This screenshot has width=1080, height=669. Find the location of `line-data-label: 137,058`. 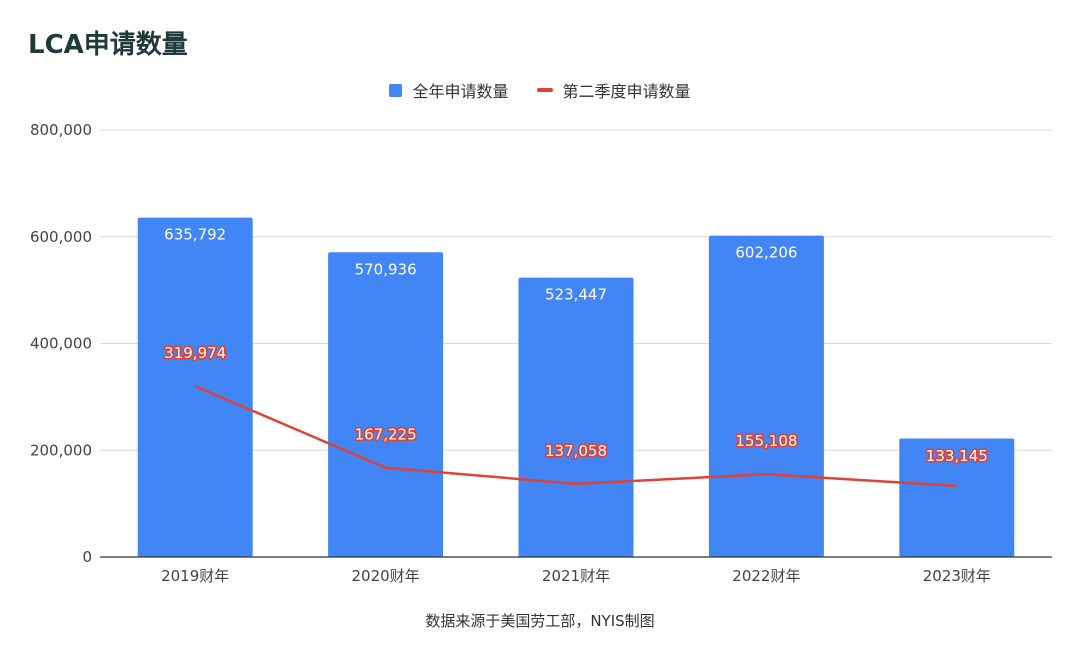

line-data-label: 137,058 is located at coordinates (576, 451).